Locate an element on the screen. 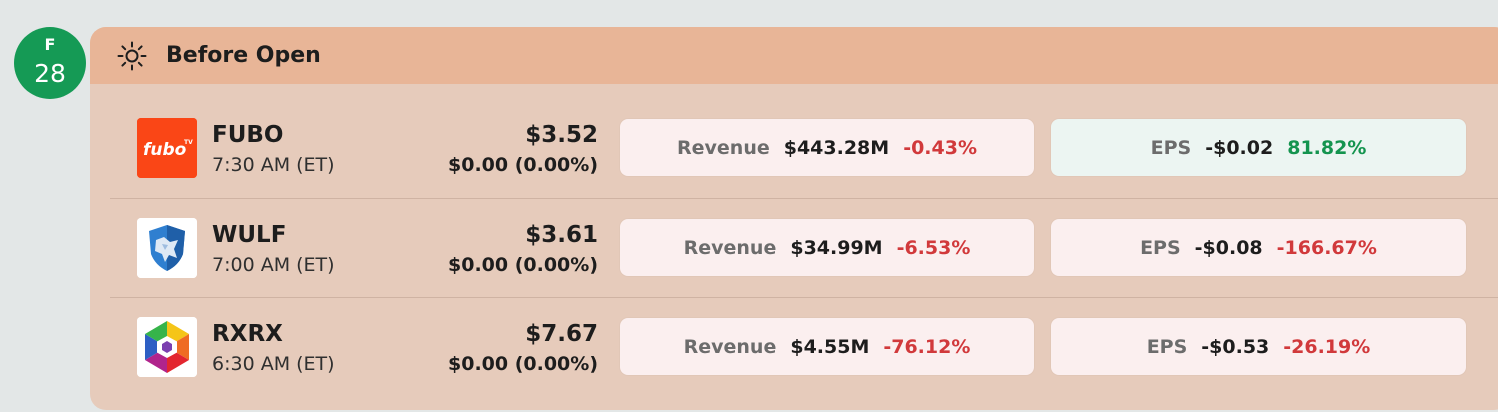 Image resolution: width=1498 pixels, height=412 pixels. rxrx-hexagon-logo is located at coordinates (167, 347).